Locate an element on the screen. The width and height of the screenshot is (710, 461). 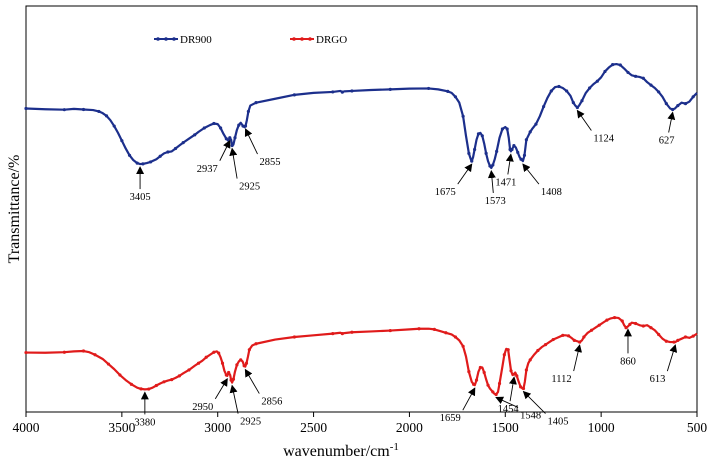
peak-annotation-dr900-2855: 2855 is located at coordinates (262, 148).